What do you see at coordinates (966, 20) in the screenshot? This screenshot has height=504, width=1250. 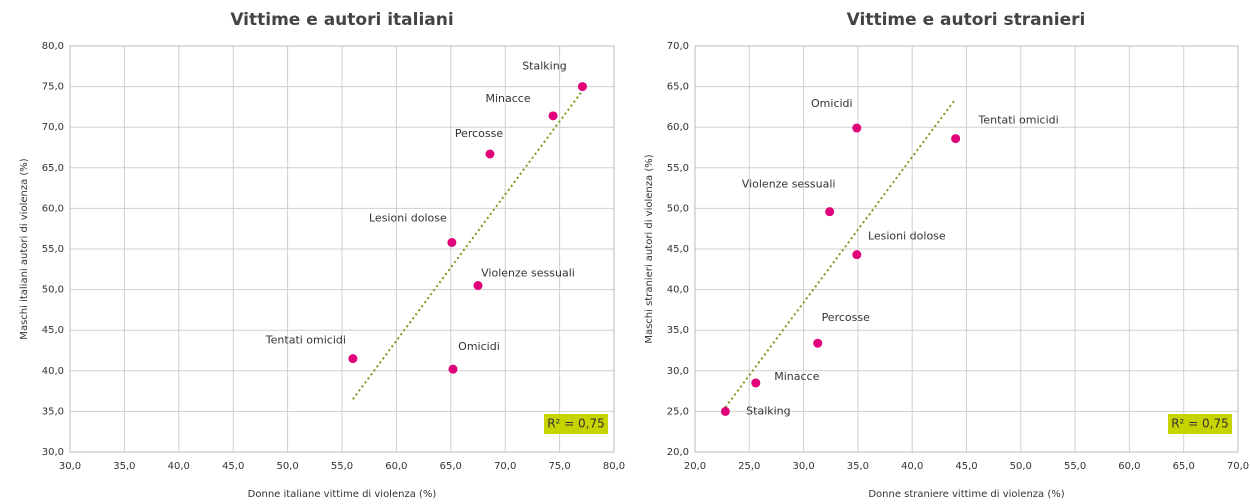 I see `chart-title: Vittime e autori stranieri` at bounding box center [966, 20].